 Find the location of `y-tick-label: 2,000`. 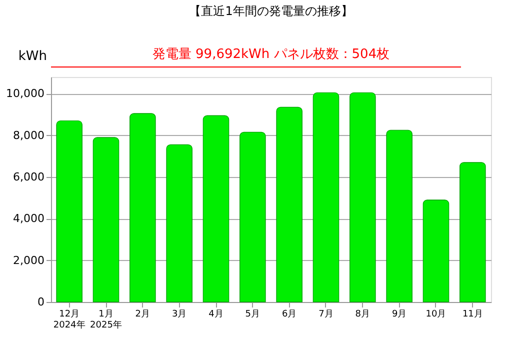

y-tick-label: 2,000 is located at coordinates (28, 260).